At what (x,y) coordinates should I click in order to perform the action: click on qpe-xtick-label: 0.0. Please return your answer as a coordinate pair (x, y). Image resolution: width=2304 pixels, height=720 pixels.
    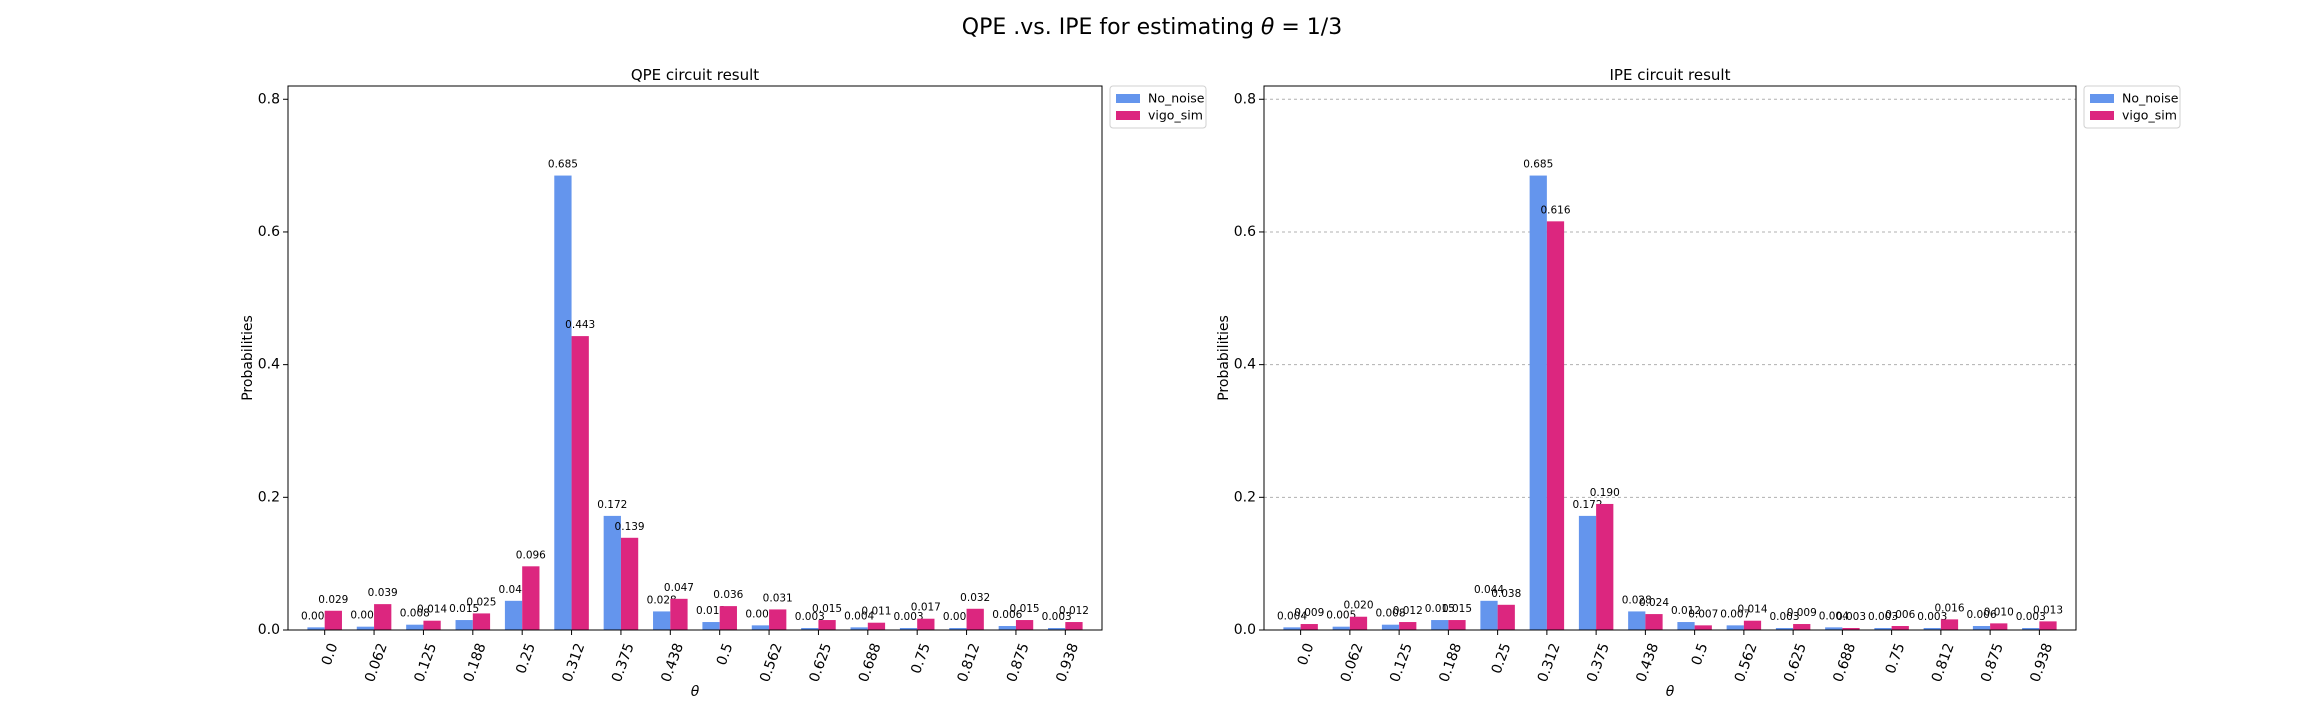
    Looking at the image, I should click on (330, 654).